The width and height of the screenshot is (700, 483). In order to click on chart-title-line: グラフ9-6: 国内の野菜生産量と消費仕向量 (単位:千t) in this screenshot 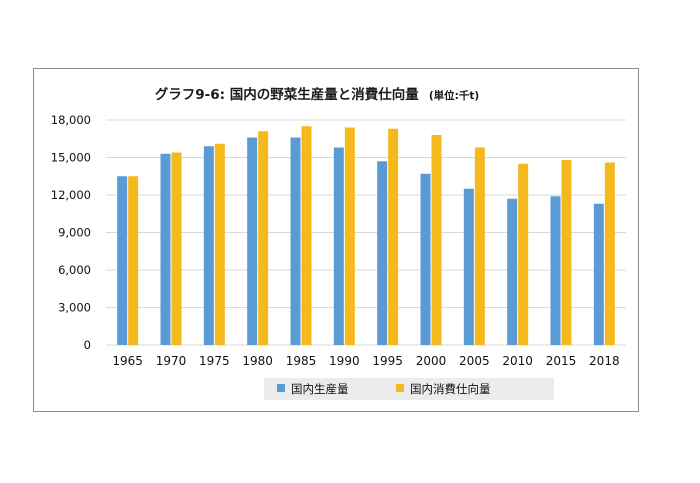, I will do `click(317, 93)`.